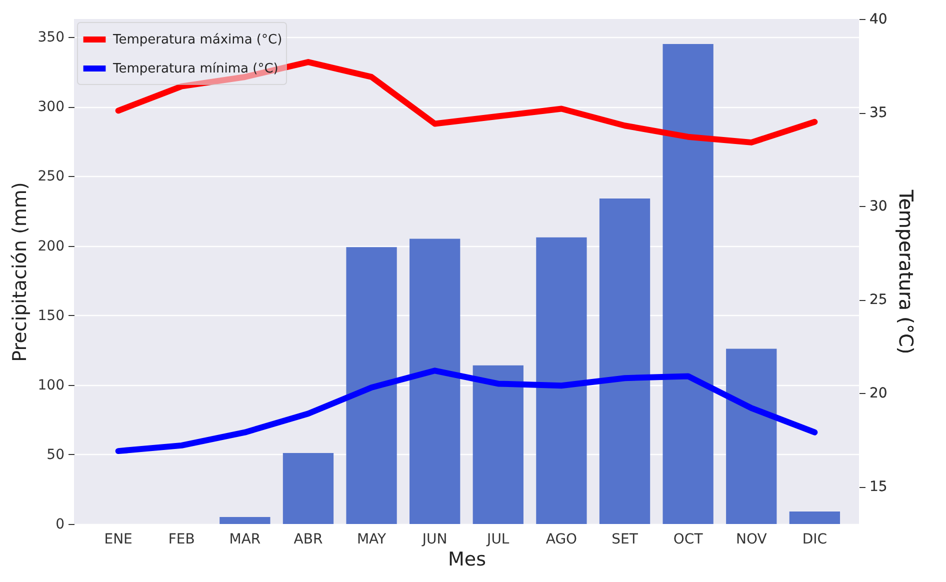 The width and height of the screenshot is (946, 582). I want to click on y-axis-title: Precipitación (mm), so click(19, 272).